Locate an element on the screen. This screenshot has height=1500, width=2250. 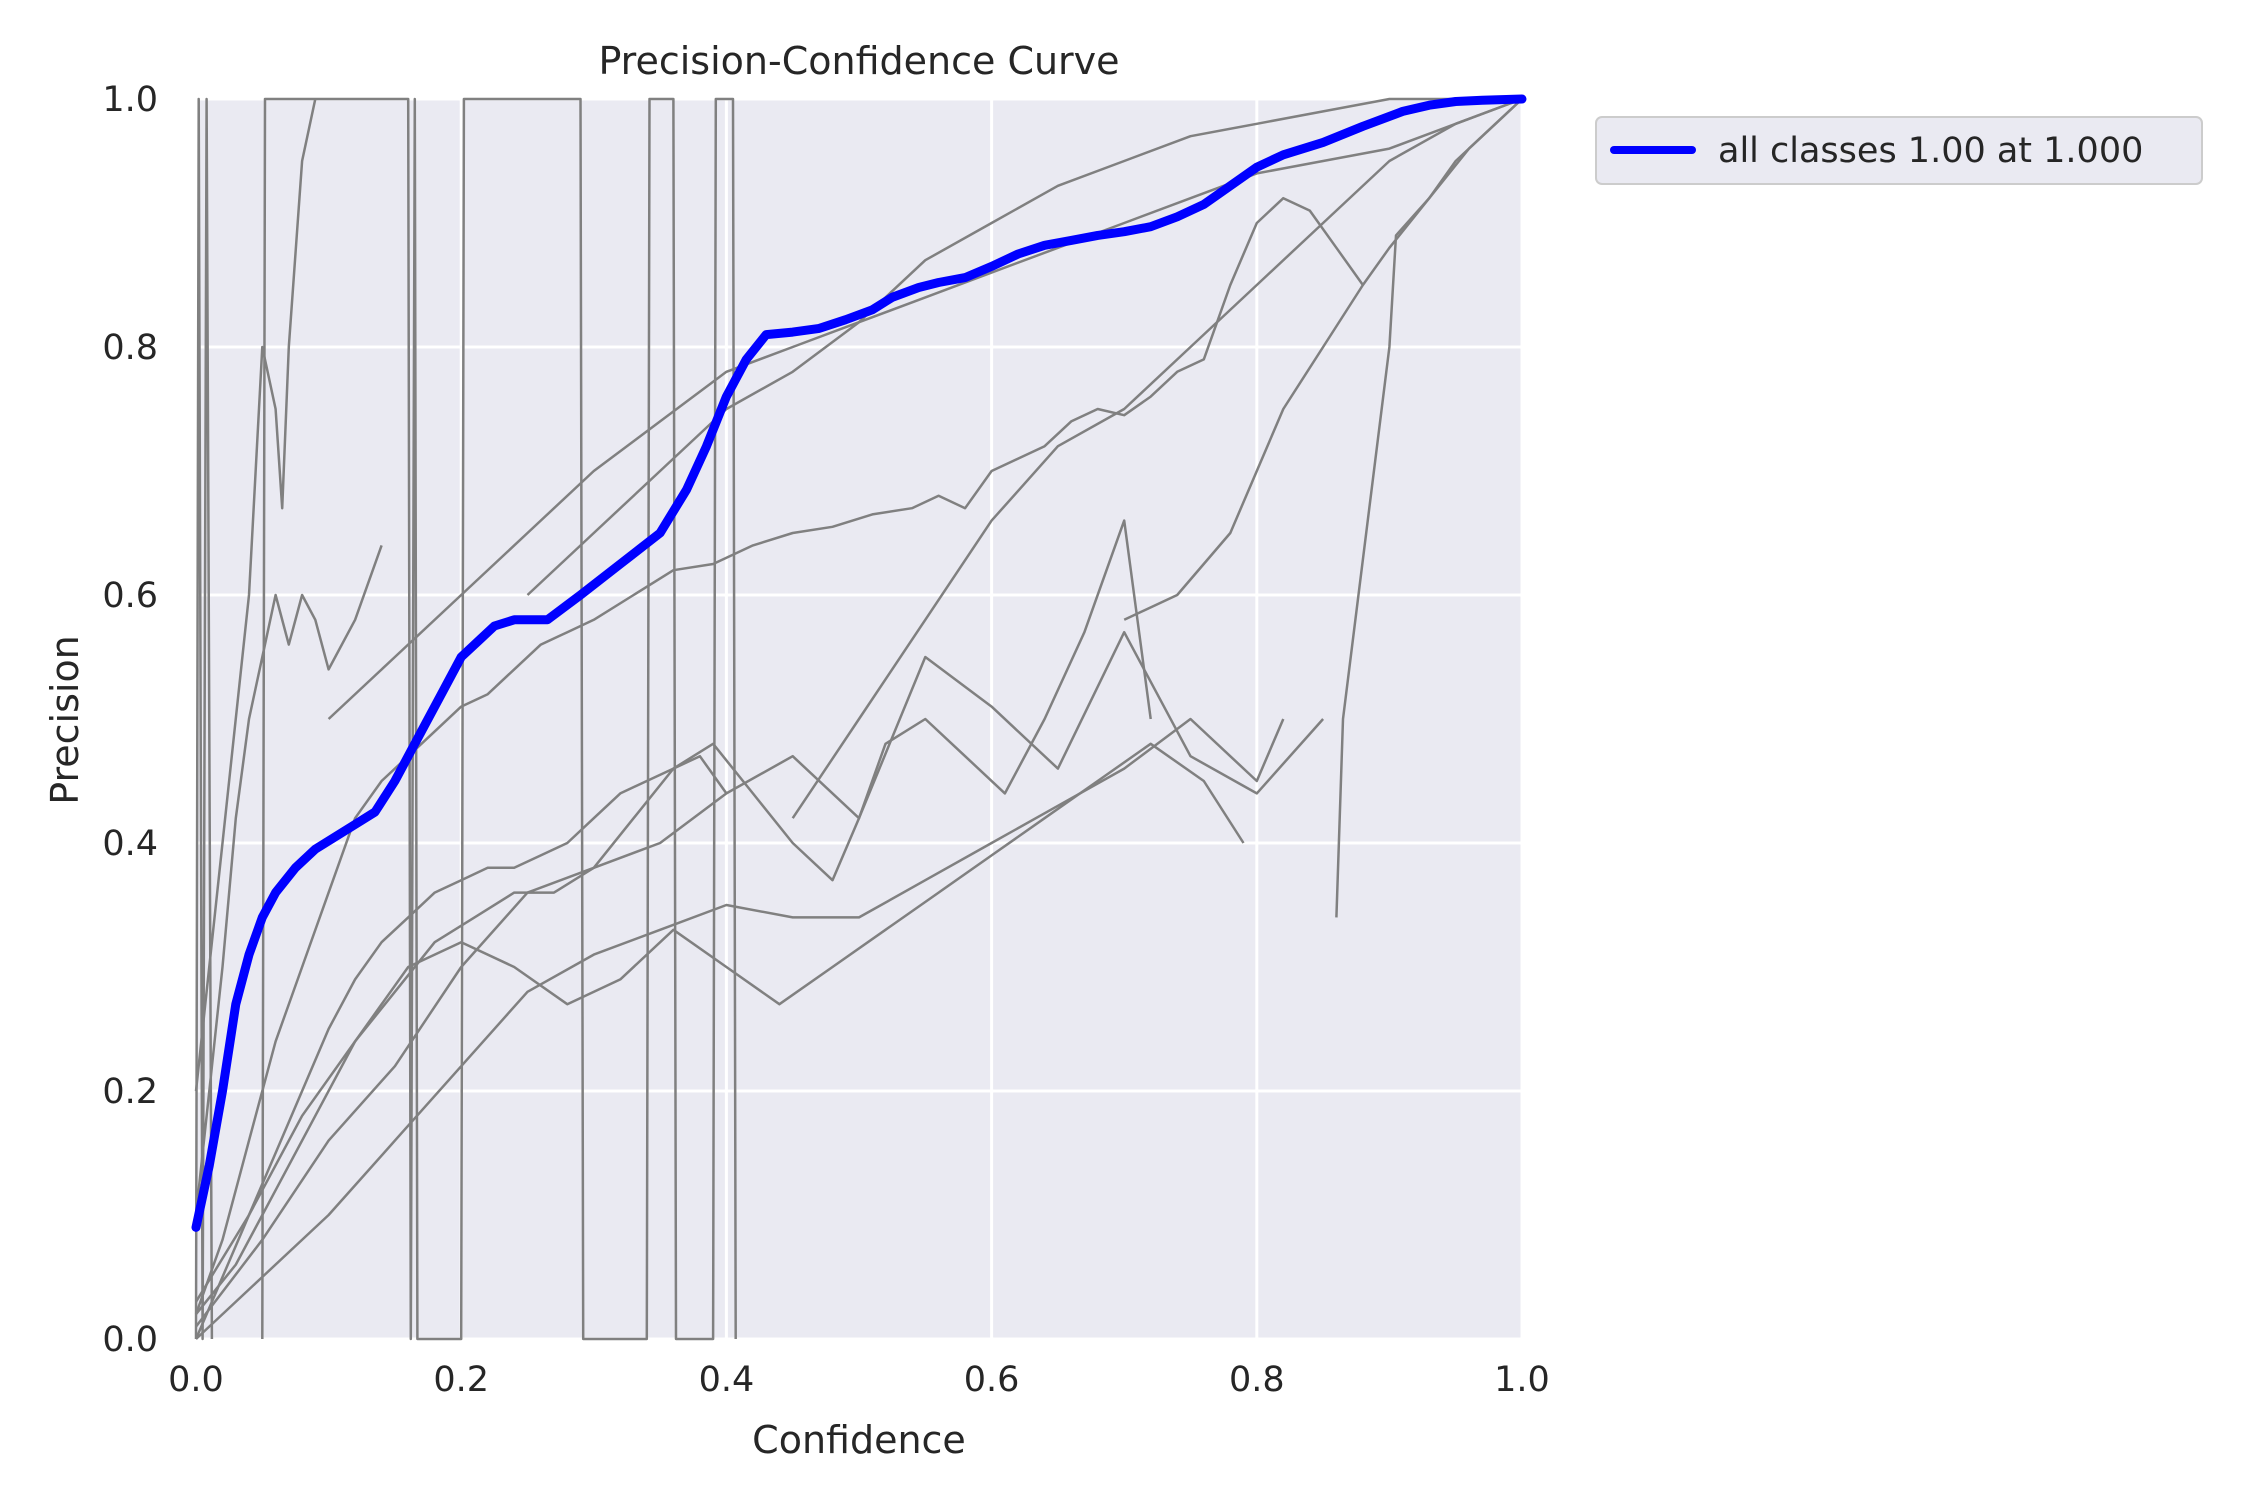
y-tick-label: 0.4 is located at coordinates (130, 844).